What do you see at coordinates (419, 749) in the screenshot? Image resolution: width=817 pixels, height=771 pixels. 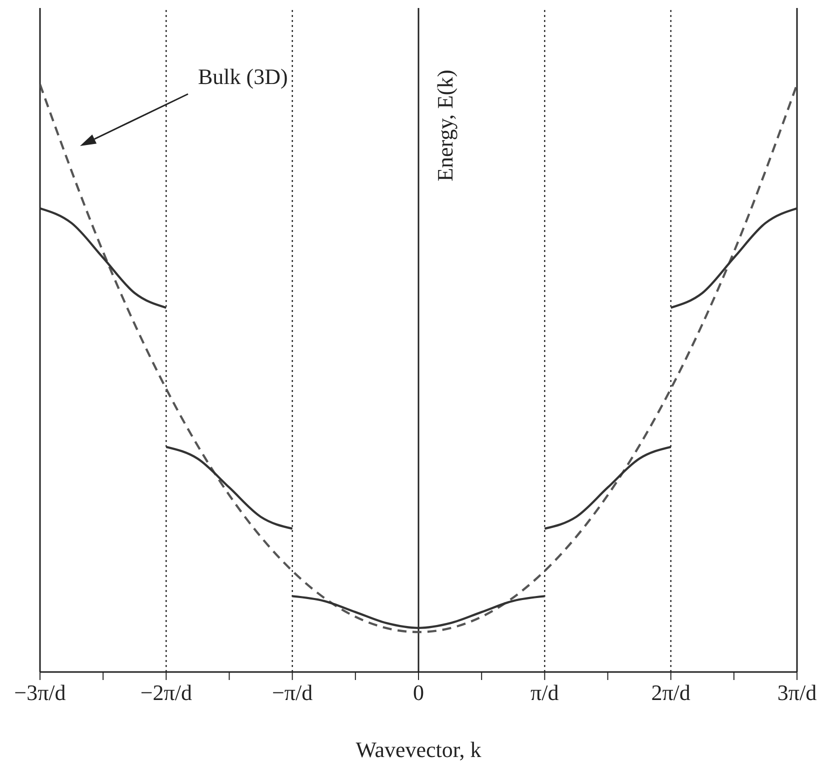 I see `x-axis-title: Wavevector, k` at bounding box center [419, 749].